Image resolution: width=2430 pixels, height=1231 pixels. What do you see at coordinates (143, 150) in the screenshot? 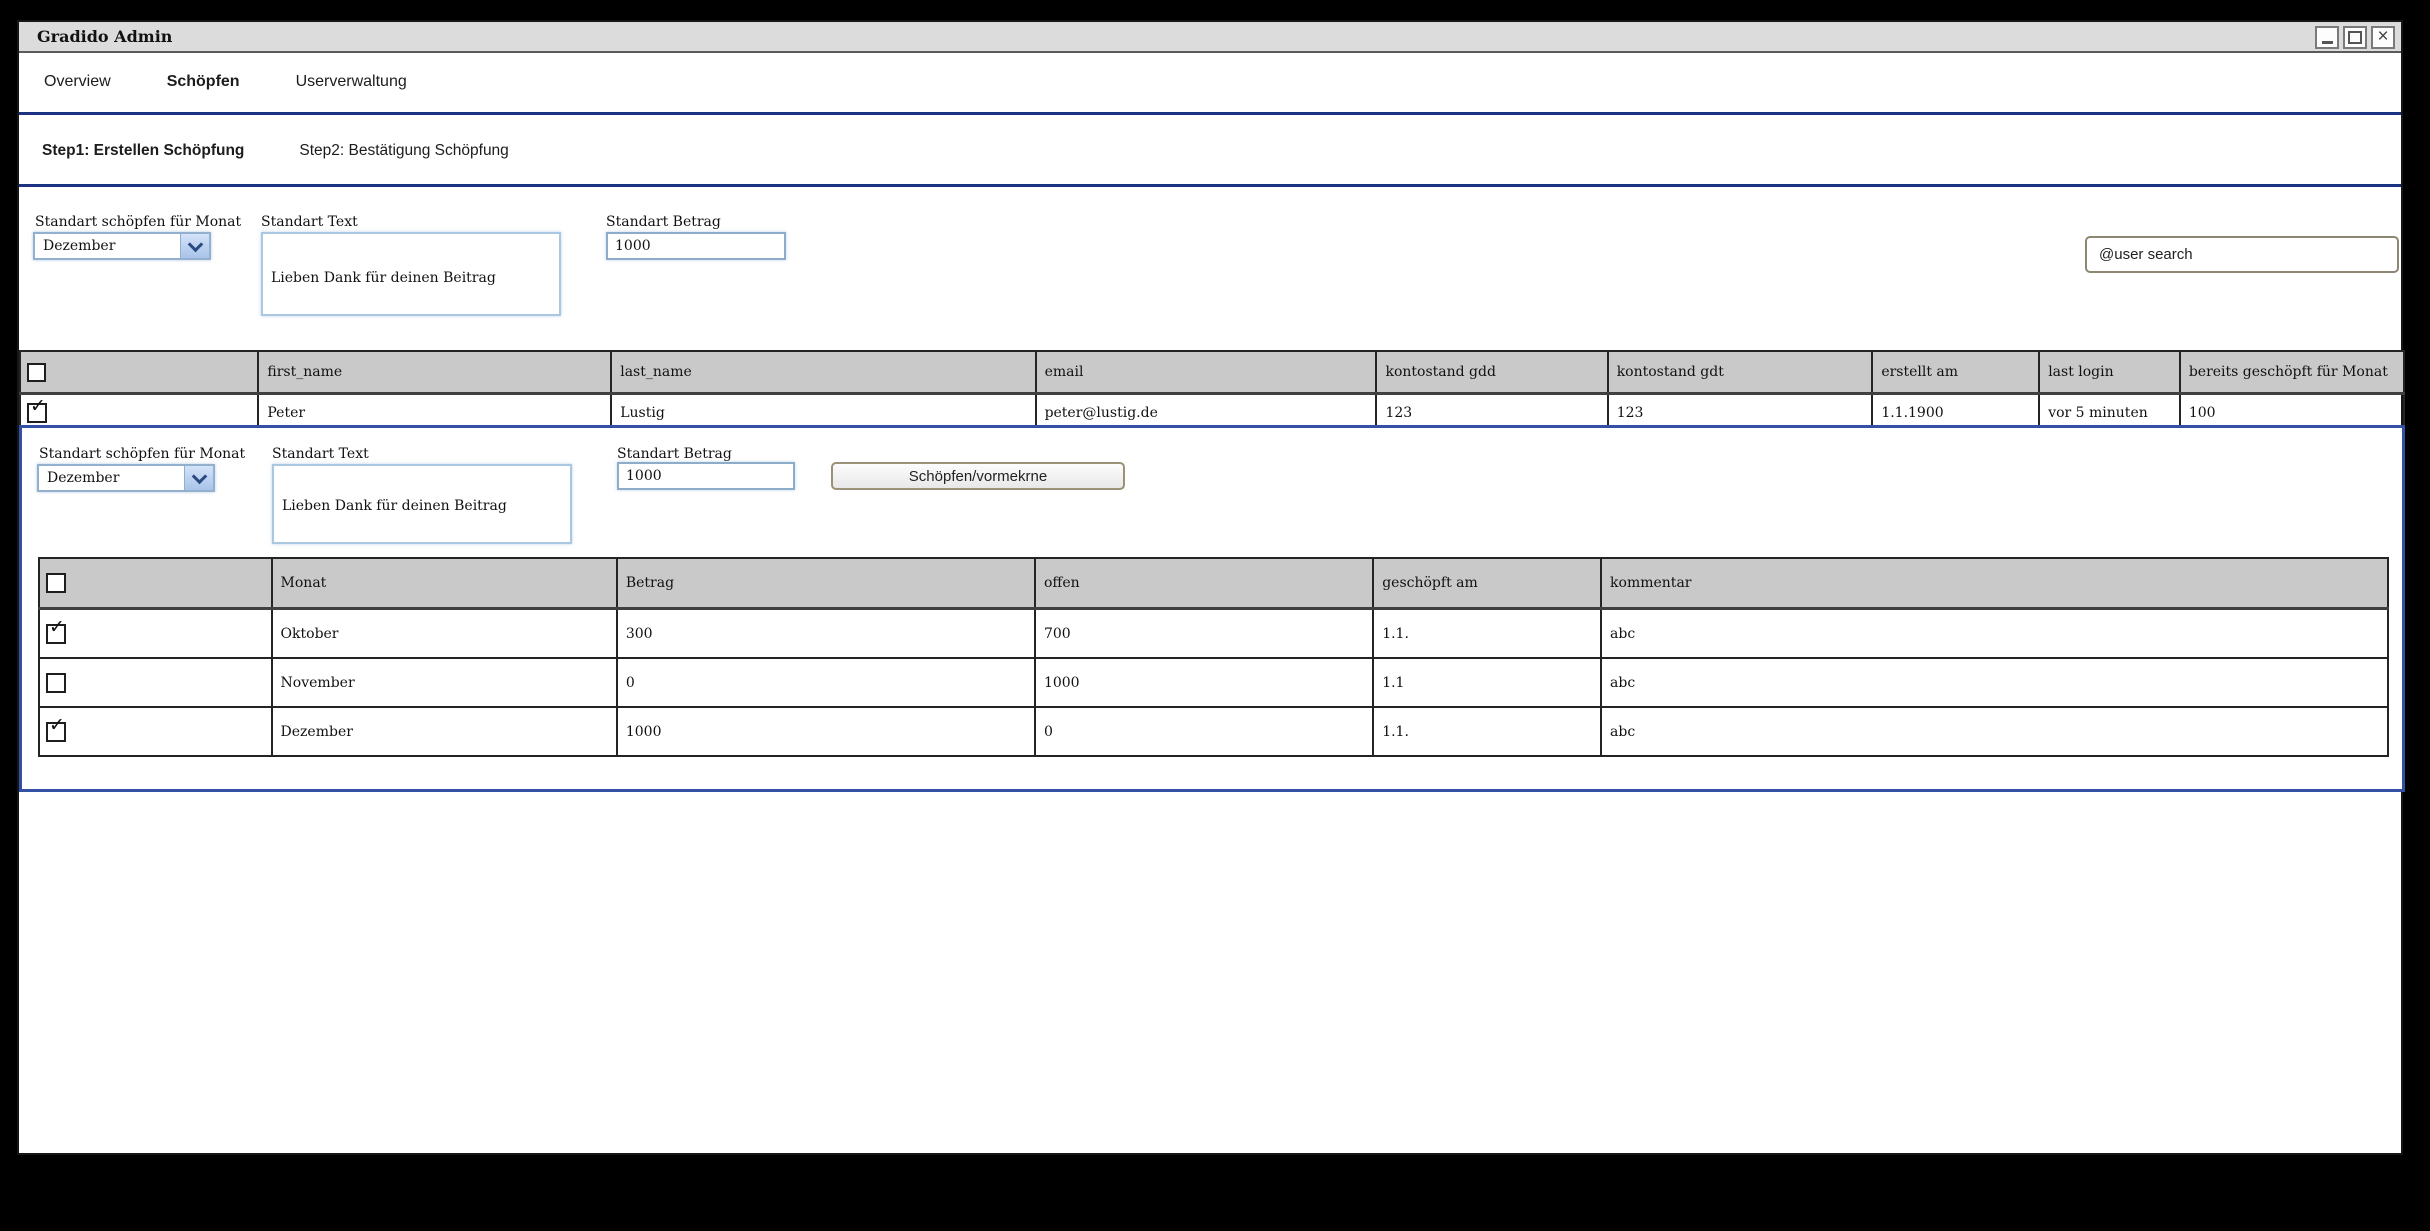
I see `step-1: Step1: Erstellen Schöpfung` at bounding box center [143, 150].